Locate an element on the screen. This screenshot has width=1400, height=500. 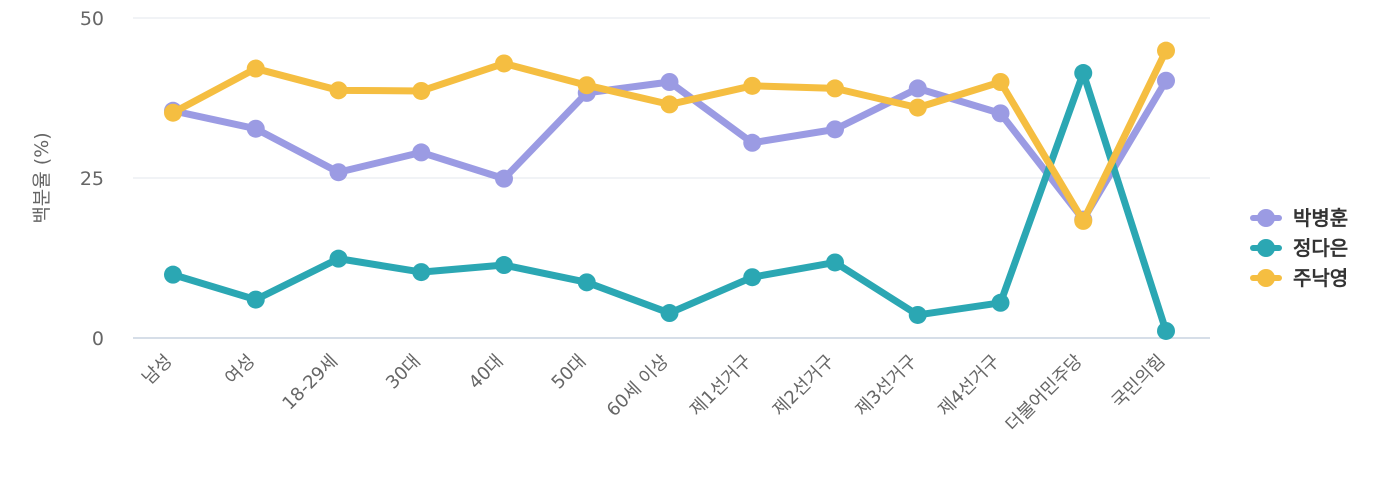
y-tick-label: 50 is located at coordinates (92, 19).